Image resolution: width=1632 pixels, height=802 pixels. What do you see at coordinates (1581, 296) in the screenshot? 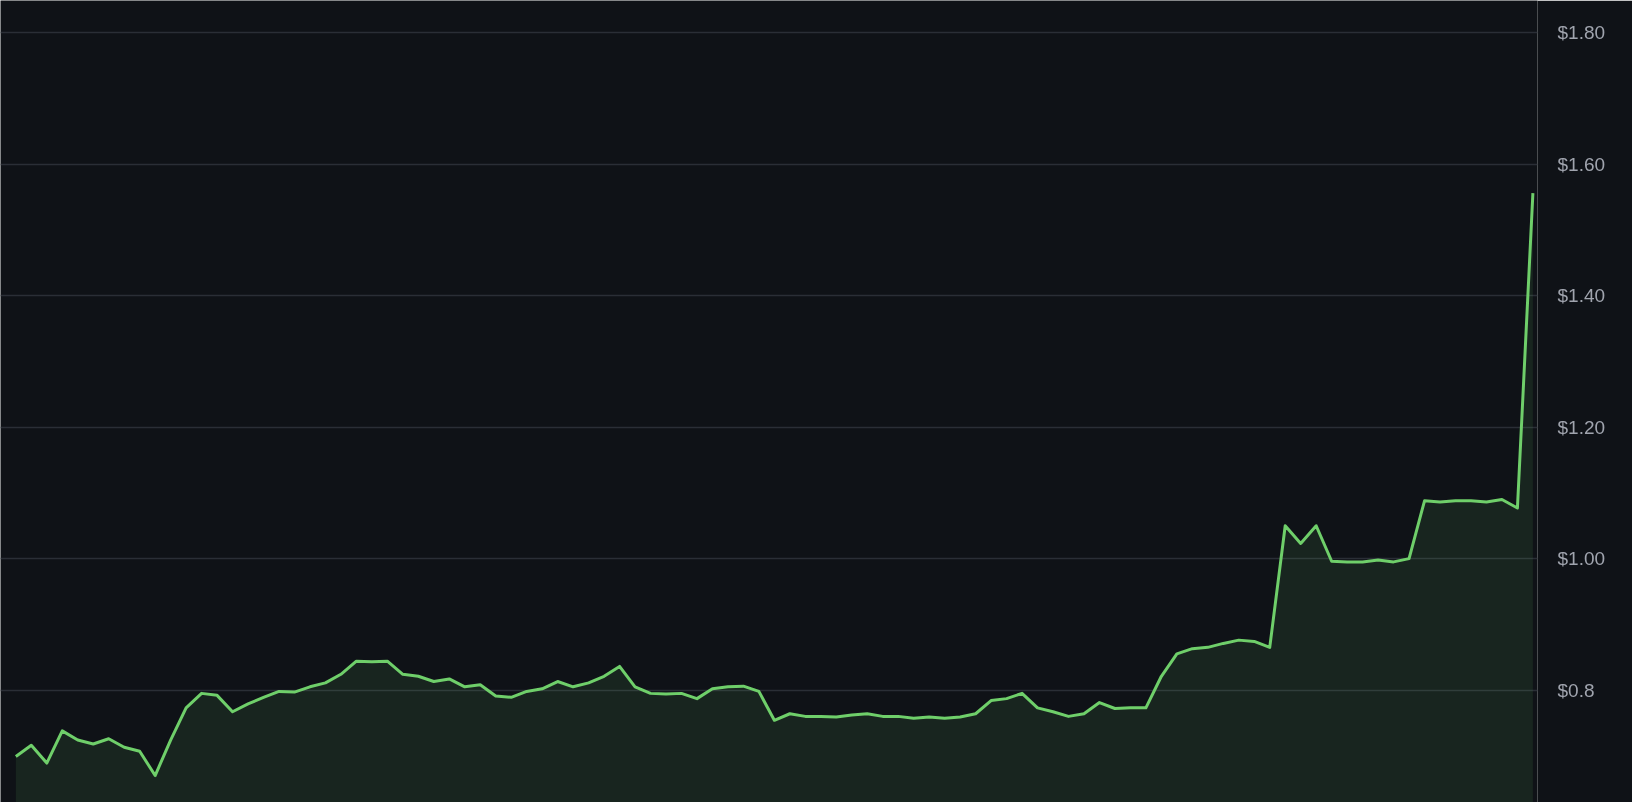
I see `y-tick-label: $1.40` at bounding box center [1581, 296].